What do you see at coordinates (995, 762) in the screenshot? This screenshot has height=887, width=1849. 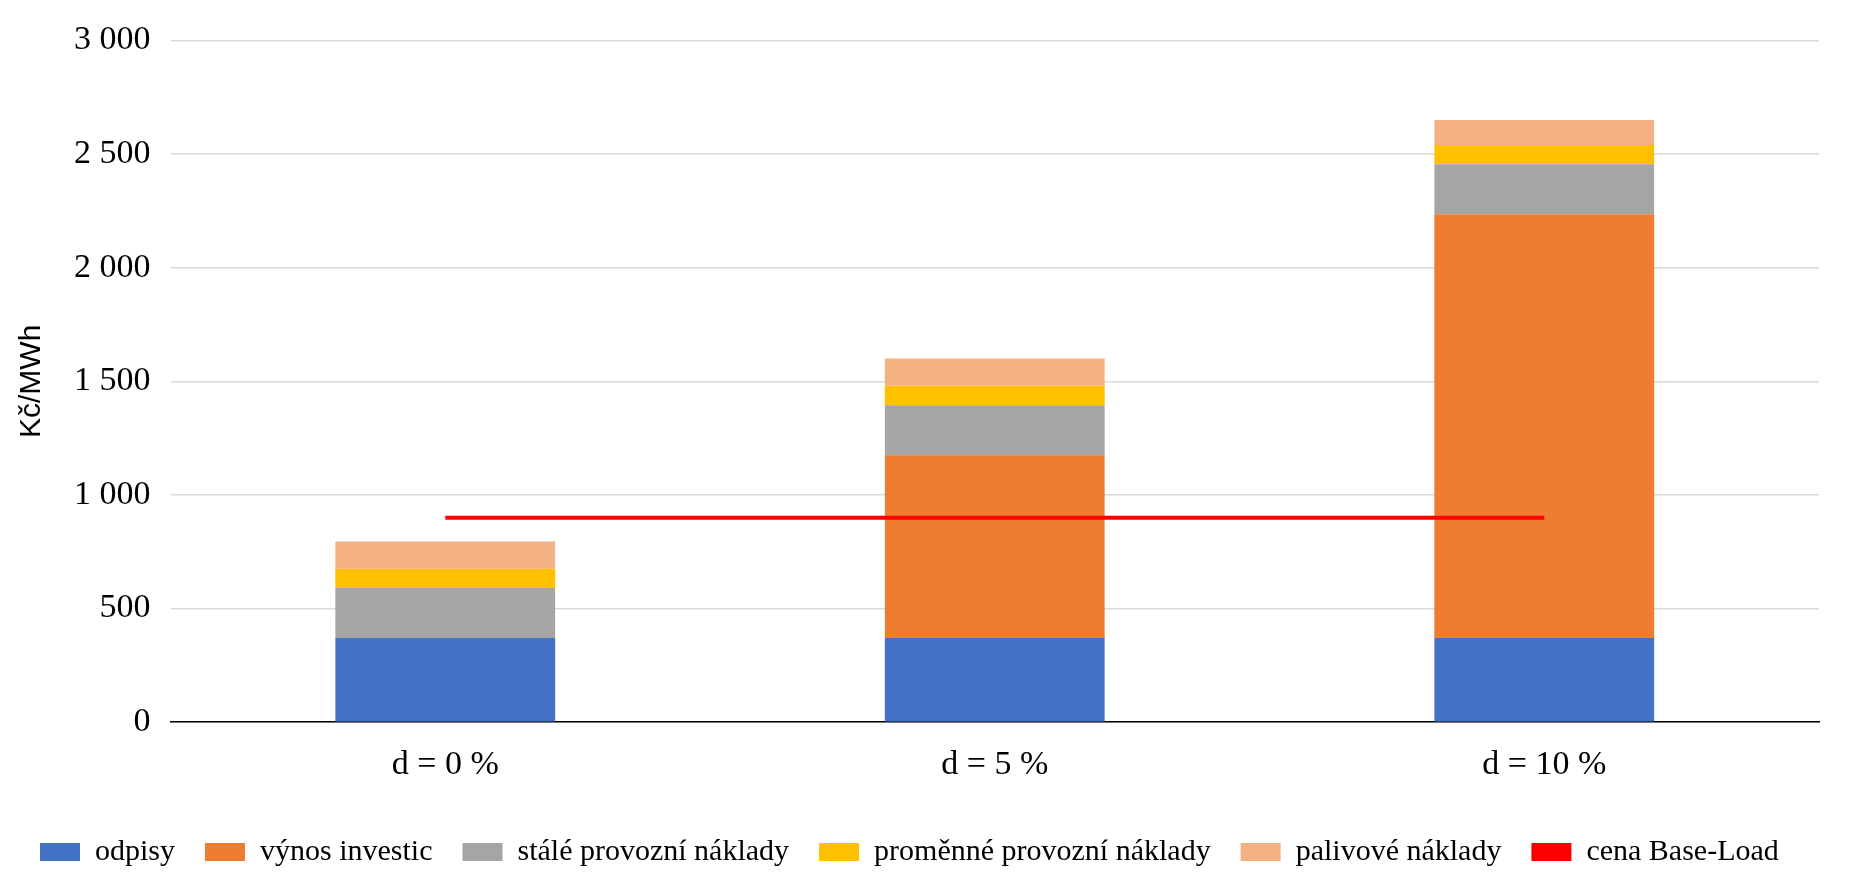 I see `x-tick-label: d = 5 %` at bounding box center [995, 762].